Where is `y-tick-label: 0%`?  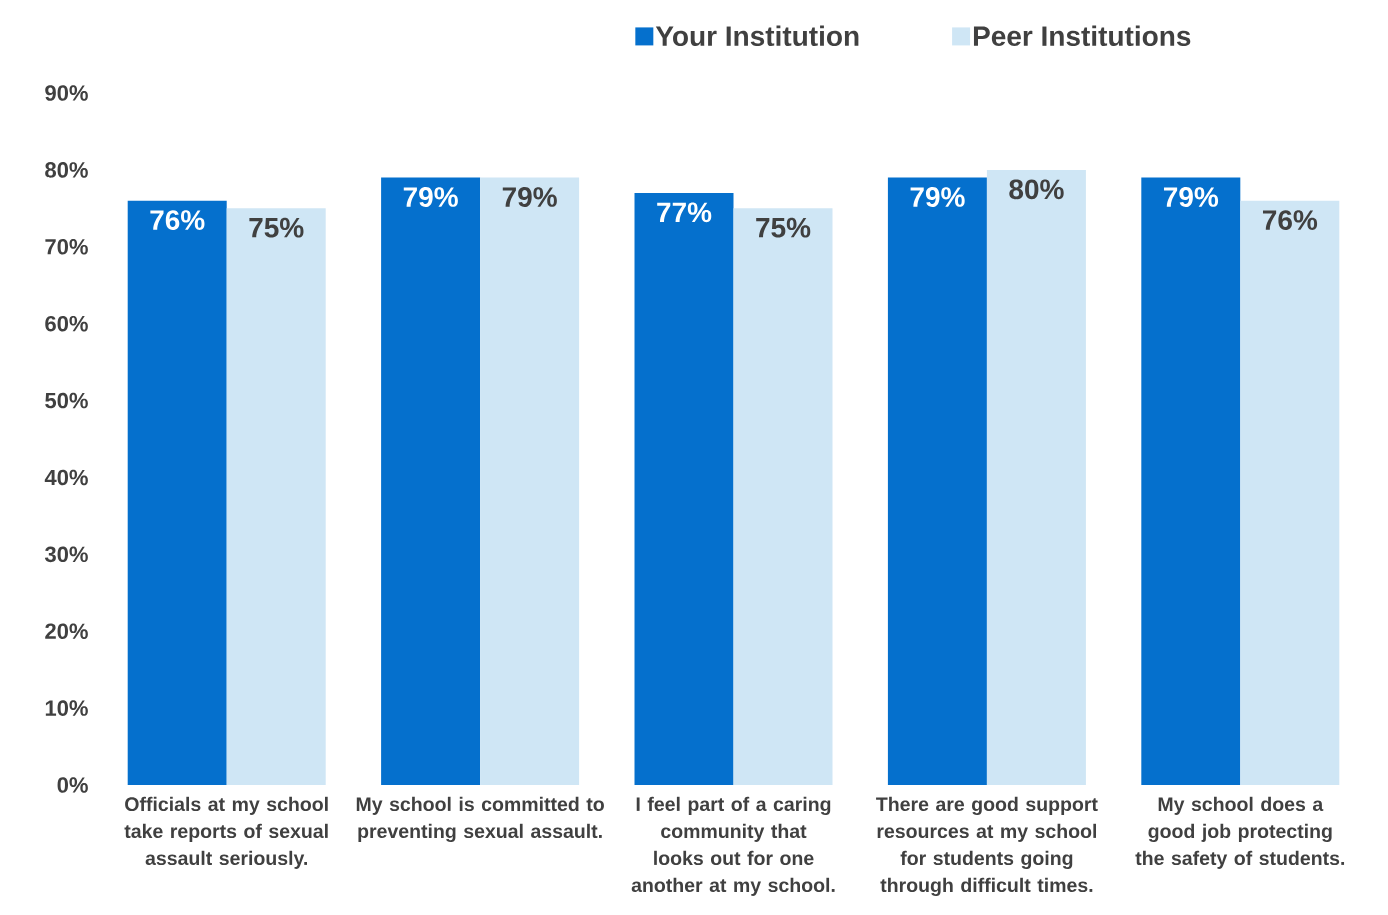 y-tick-label: 0% is located at coordinates (72, 785).